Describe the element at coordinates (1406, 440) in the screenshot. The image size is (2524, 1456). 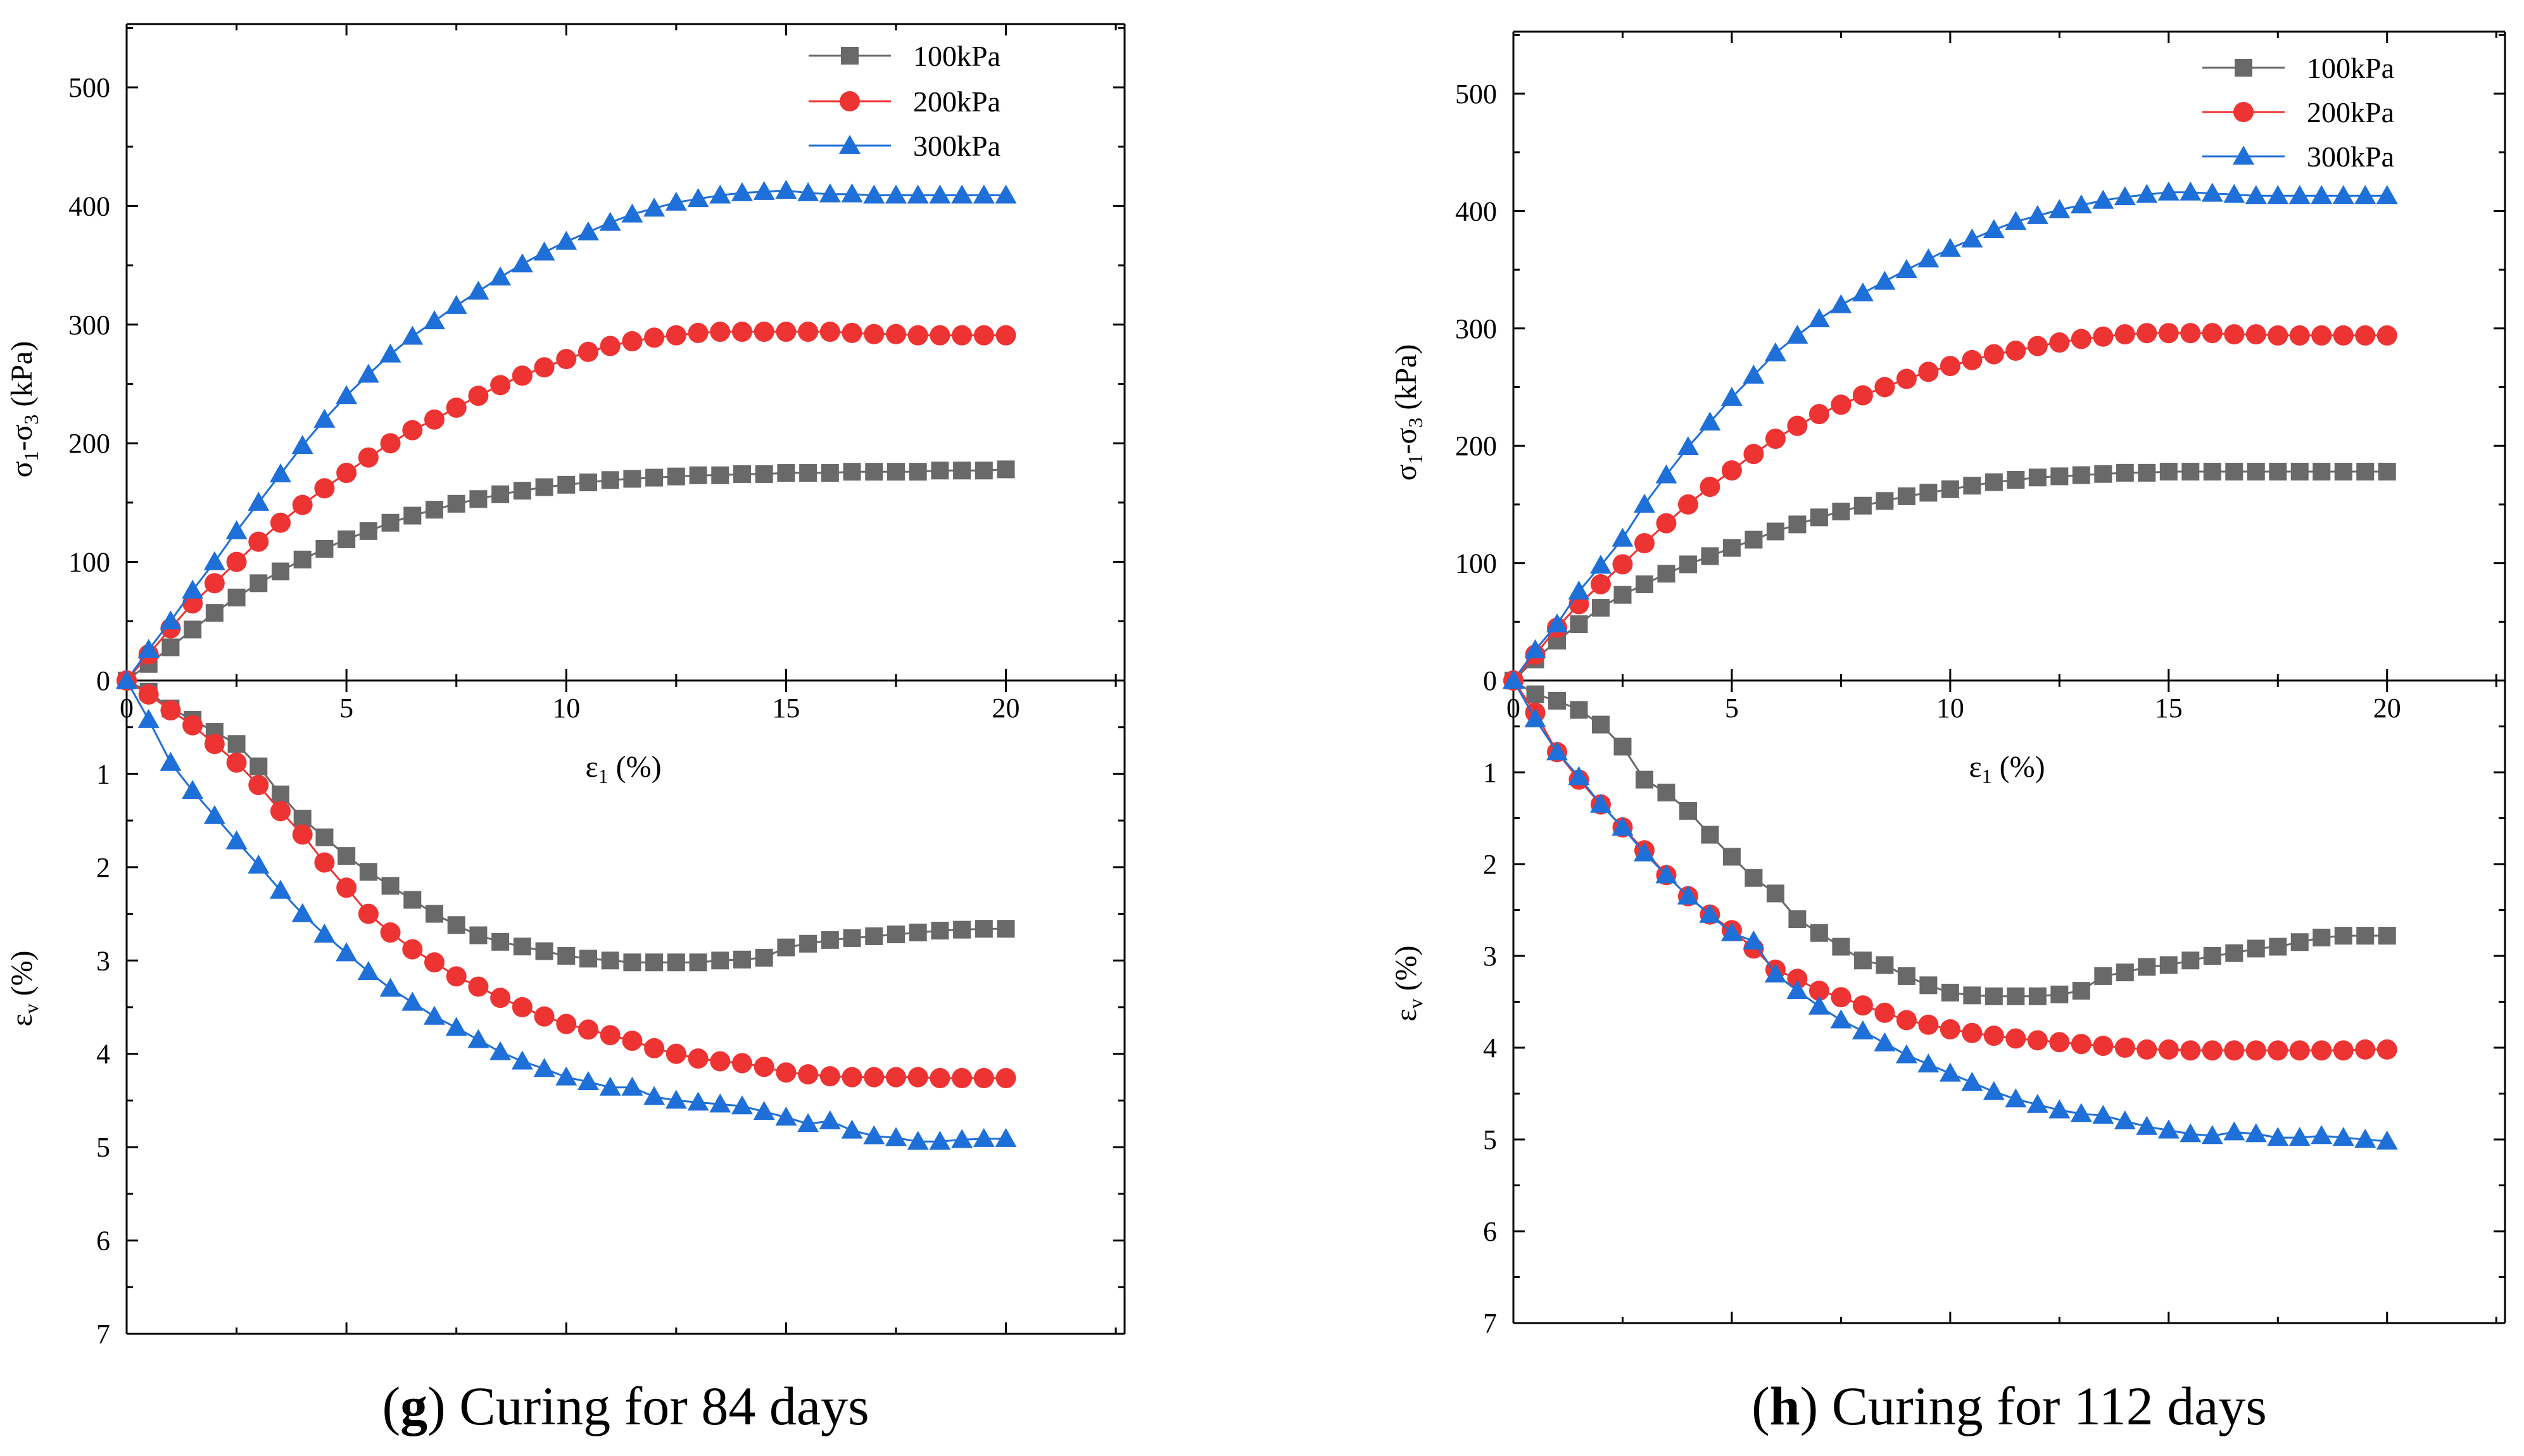
I see `y-top-minus-symbol: -σ` at that location.